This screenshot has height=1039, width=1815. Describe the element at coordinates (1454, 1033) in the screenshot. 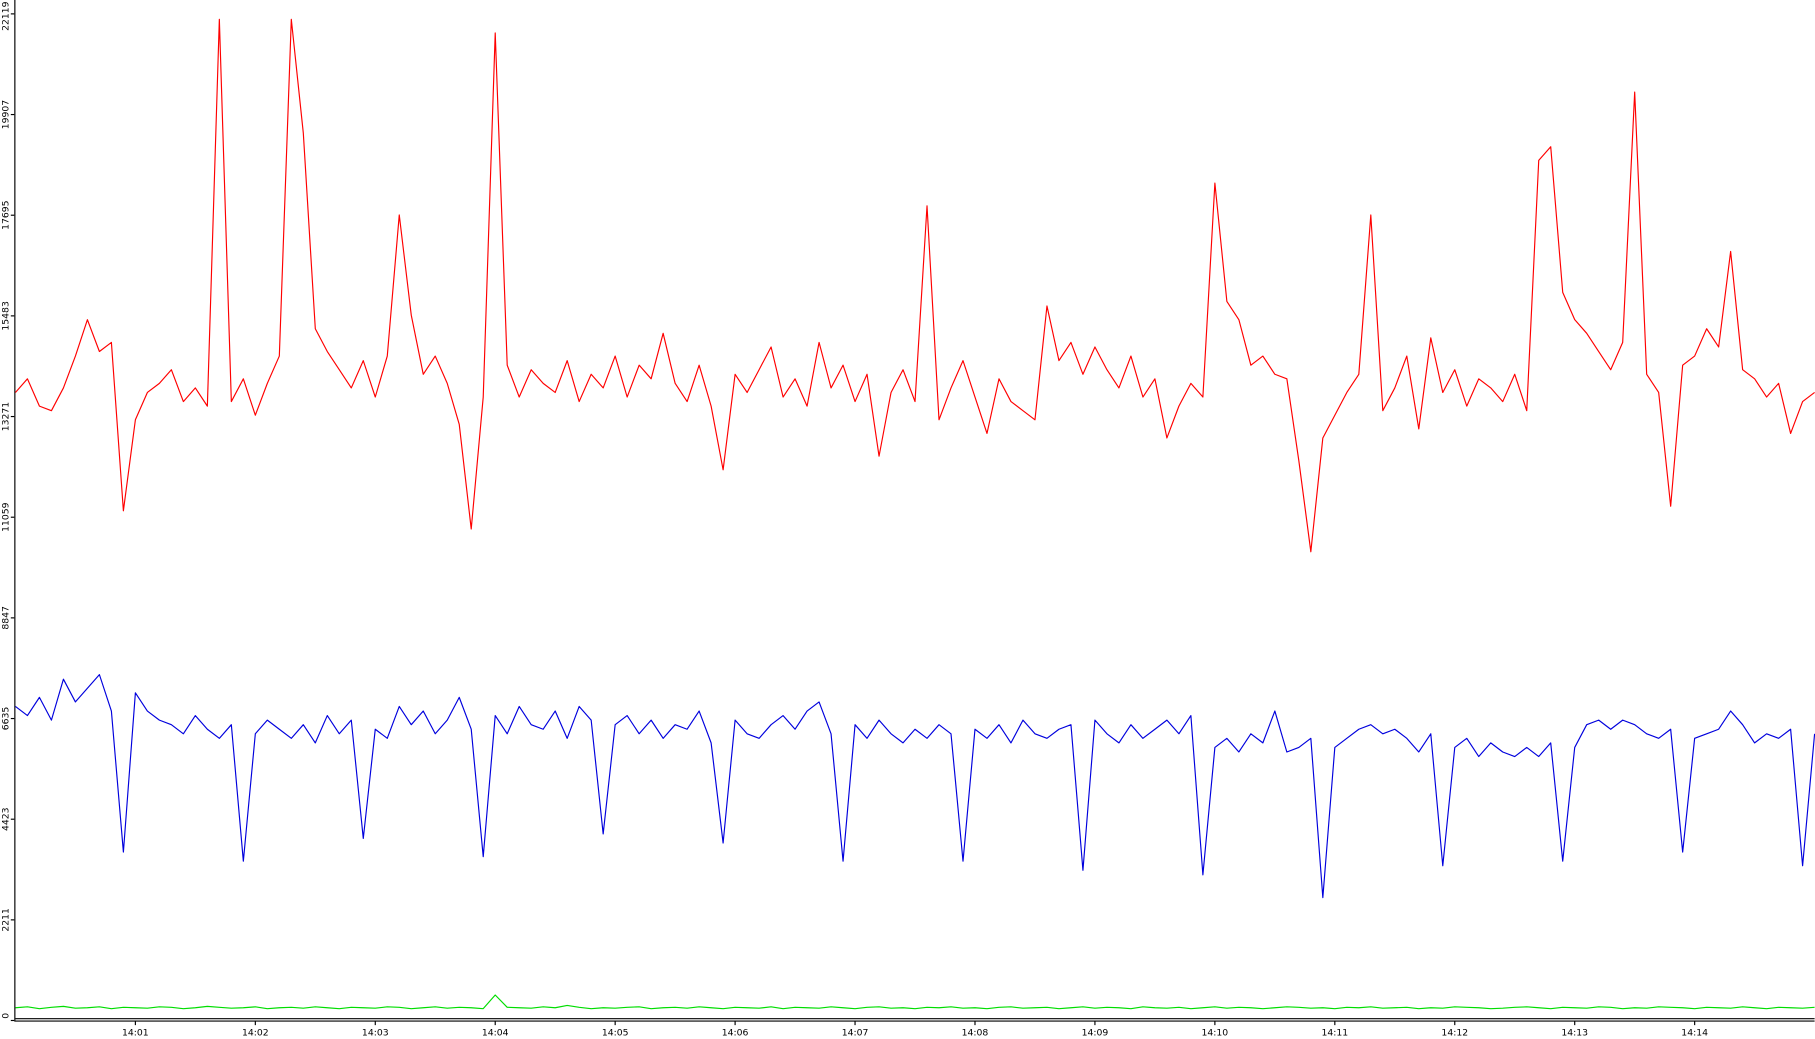

I see `x-tick-label: 14:12` at that location.